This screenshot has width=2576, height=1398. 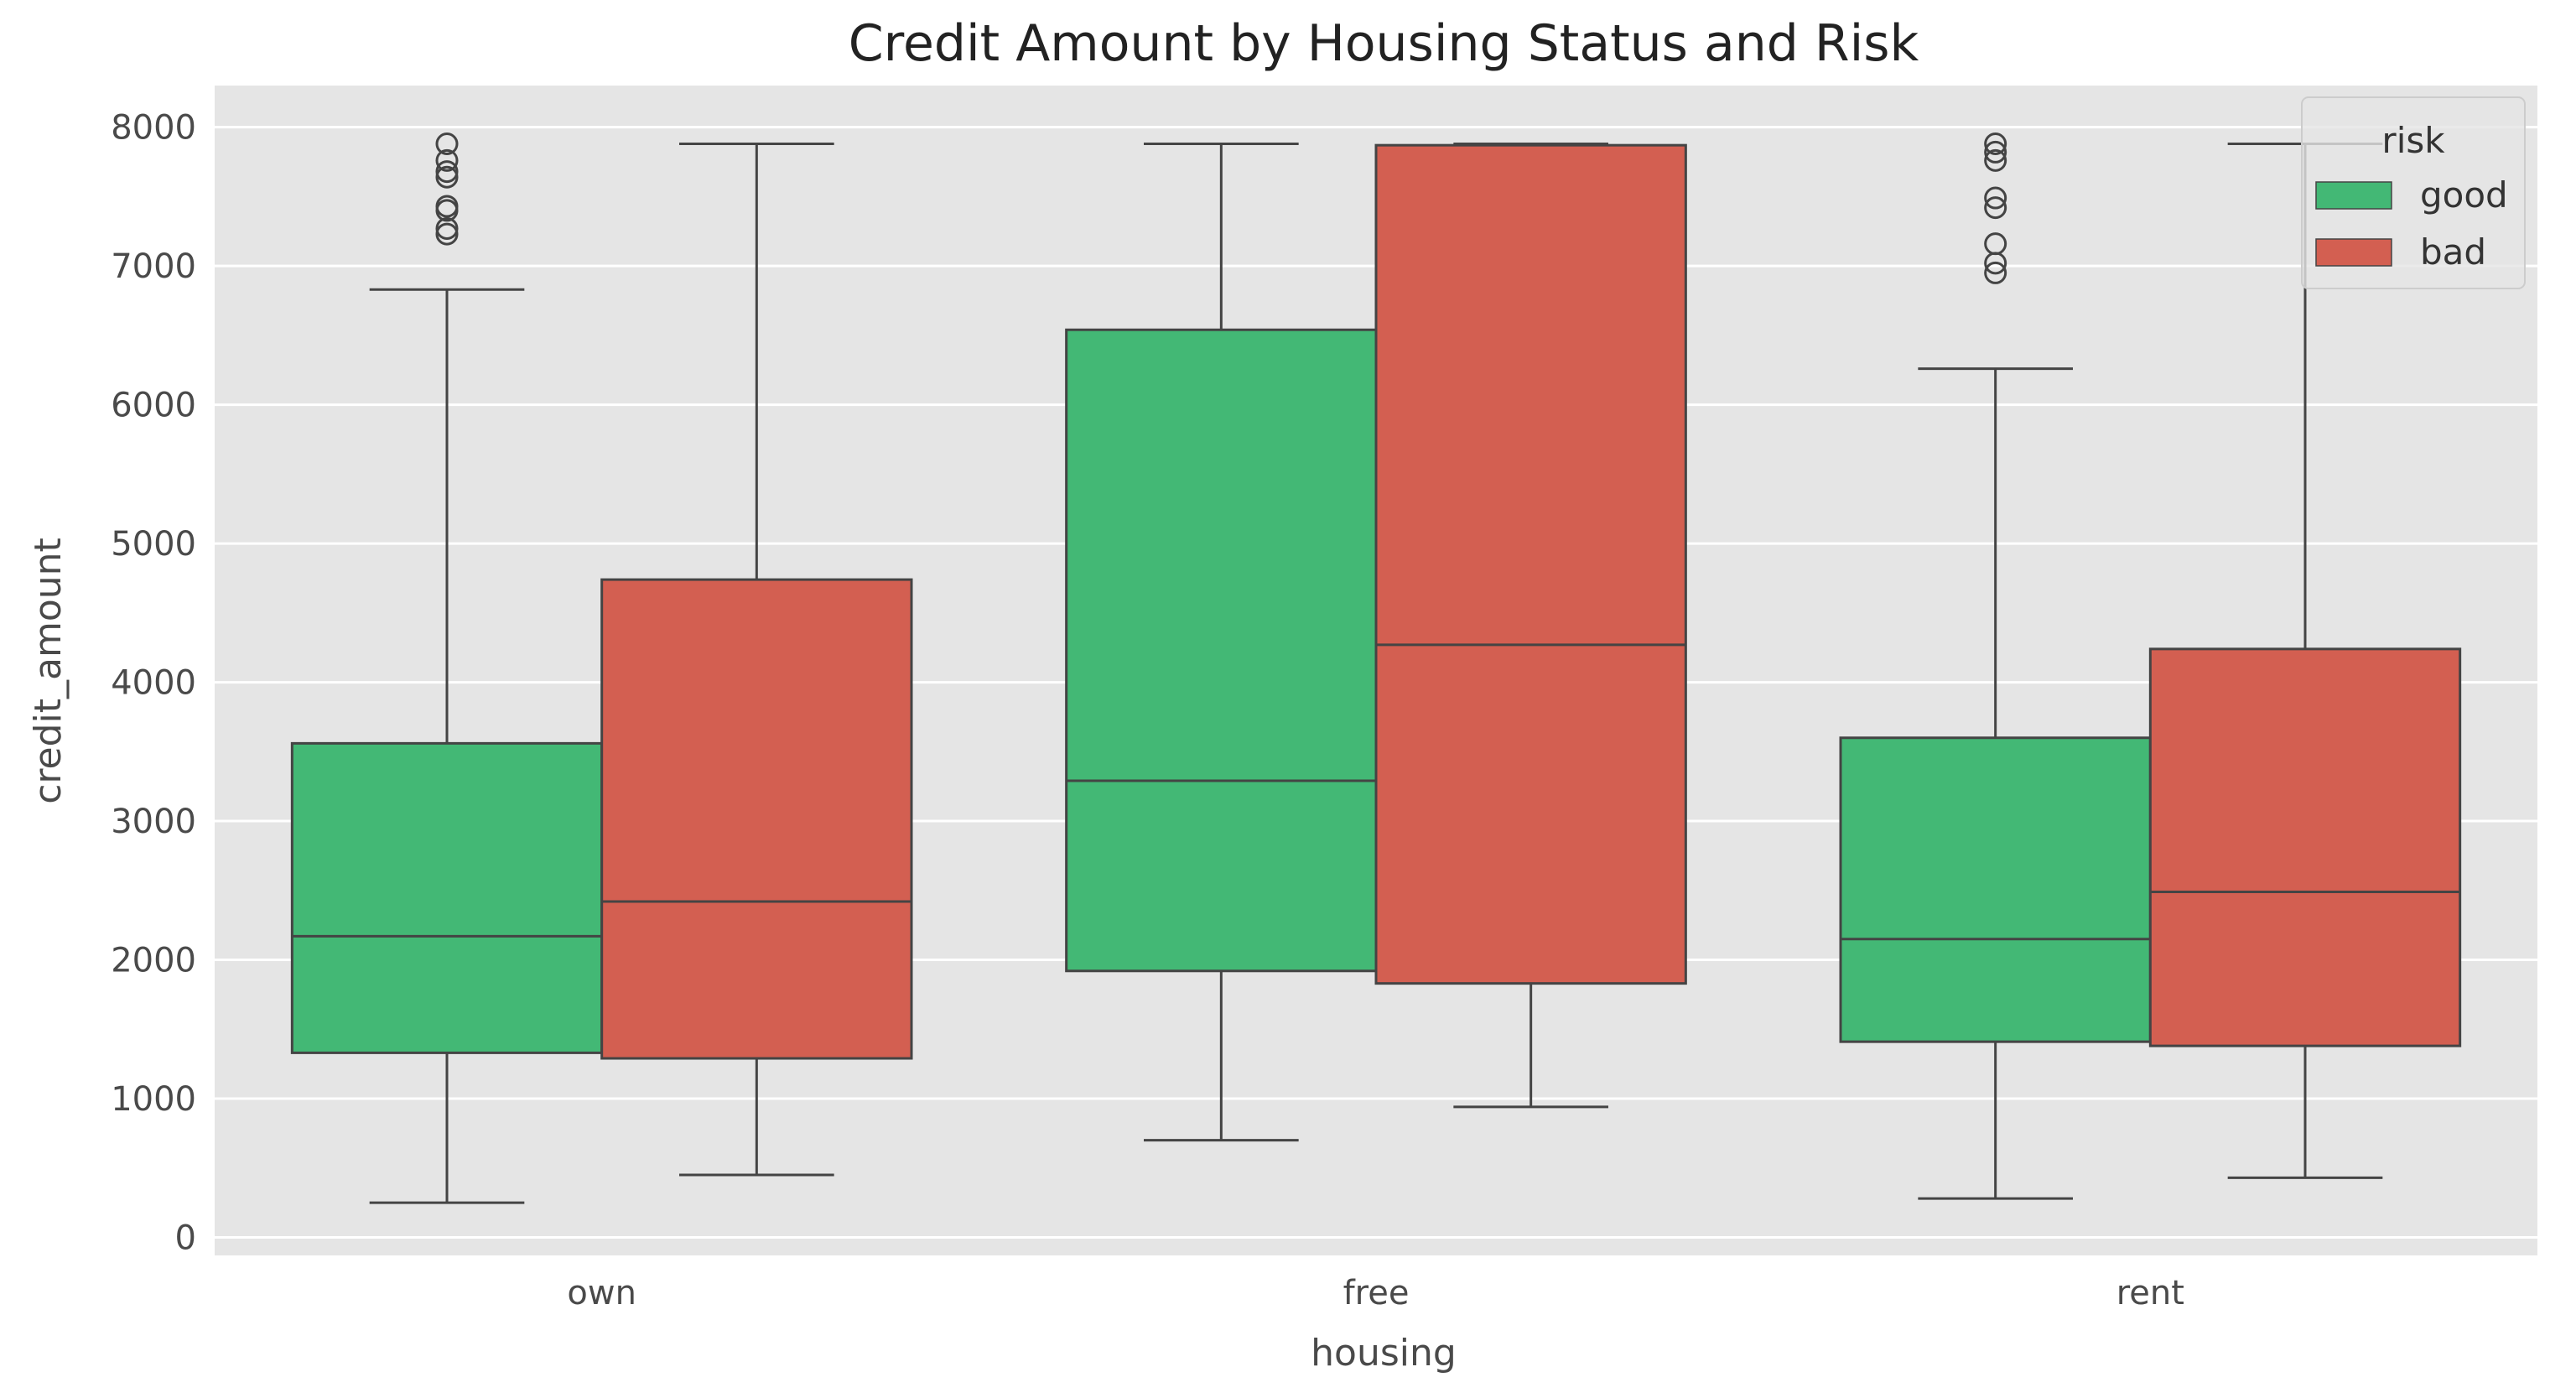 I want to click on y-tick-label-3000: 3000, so click(x=153, y=822).